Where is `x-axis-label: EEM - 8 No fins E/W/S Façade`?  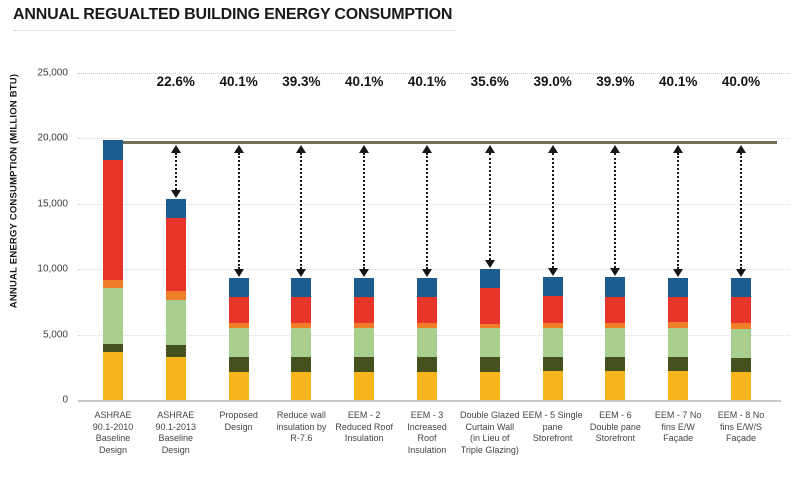
x-axis-label: EEM - 8 No fins E/W/S Façade is located at coordinates (741, 426).